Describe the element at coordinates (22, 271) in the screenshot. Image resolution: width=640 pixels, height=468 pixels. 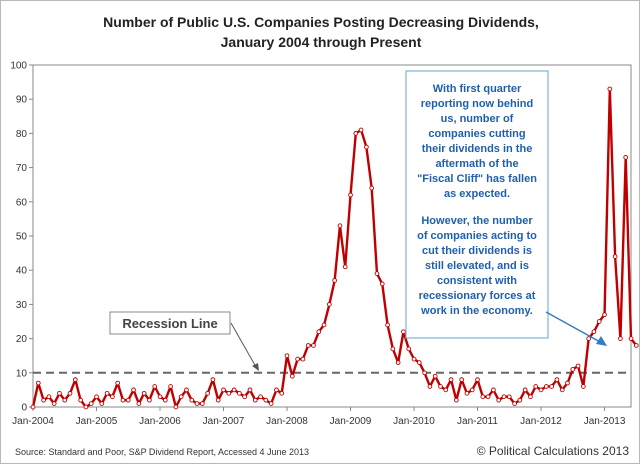
I see `y-tick-label: 40` at that location.